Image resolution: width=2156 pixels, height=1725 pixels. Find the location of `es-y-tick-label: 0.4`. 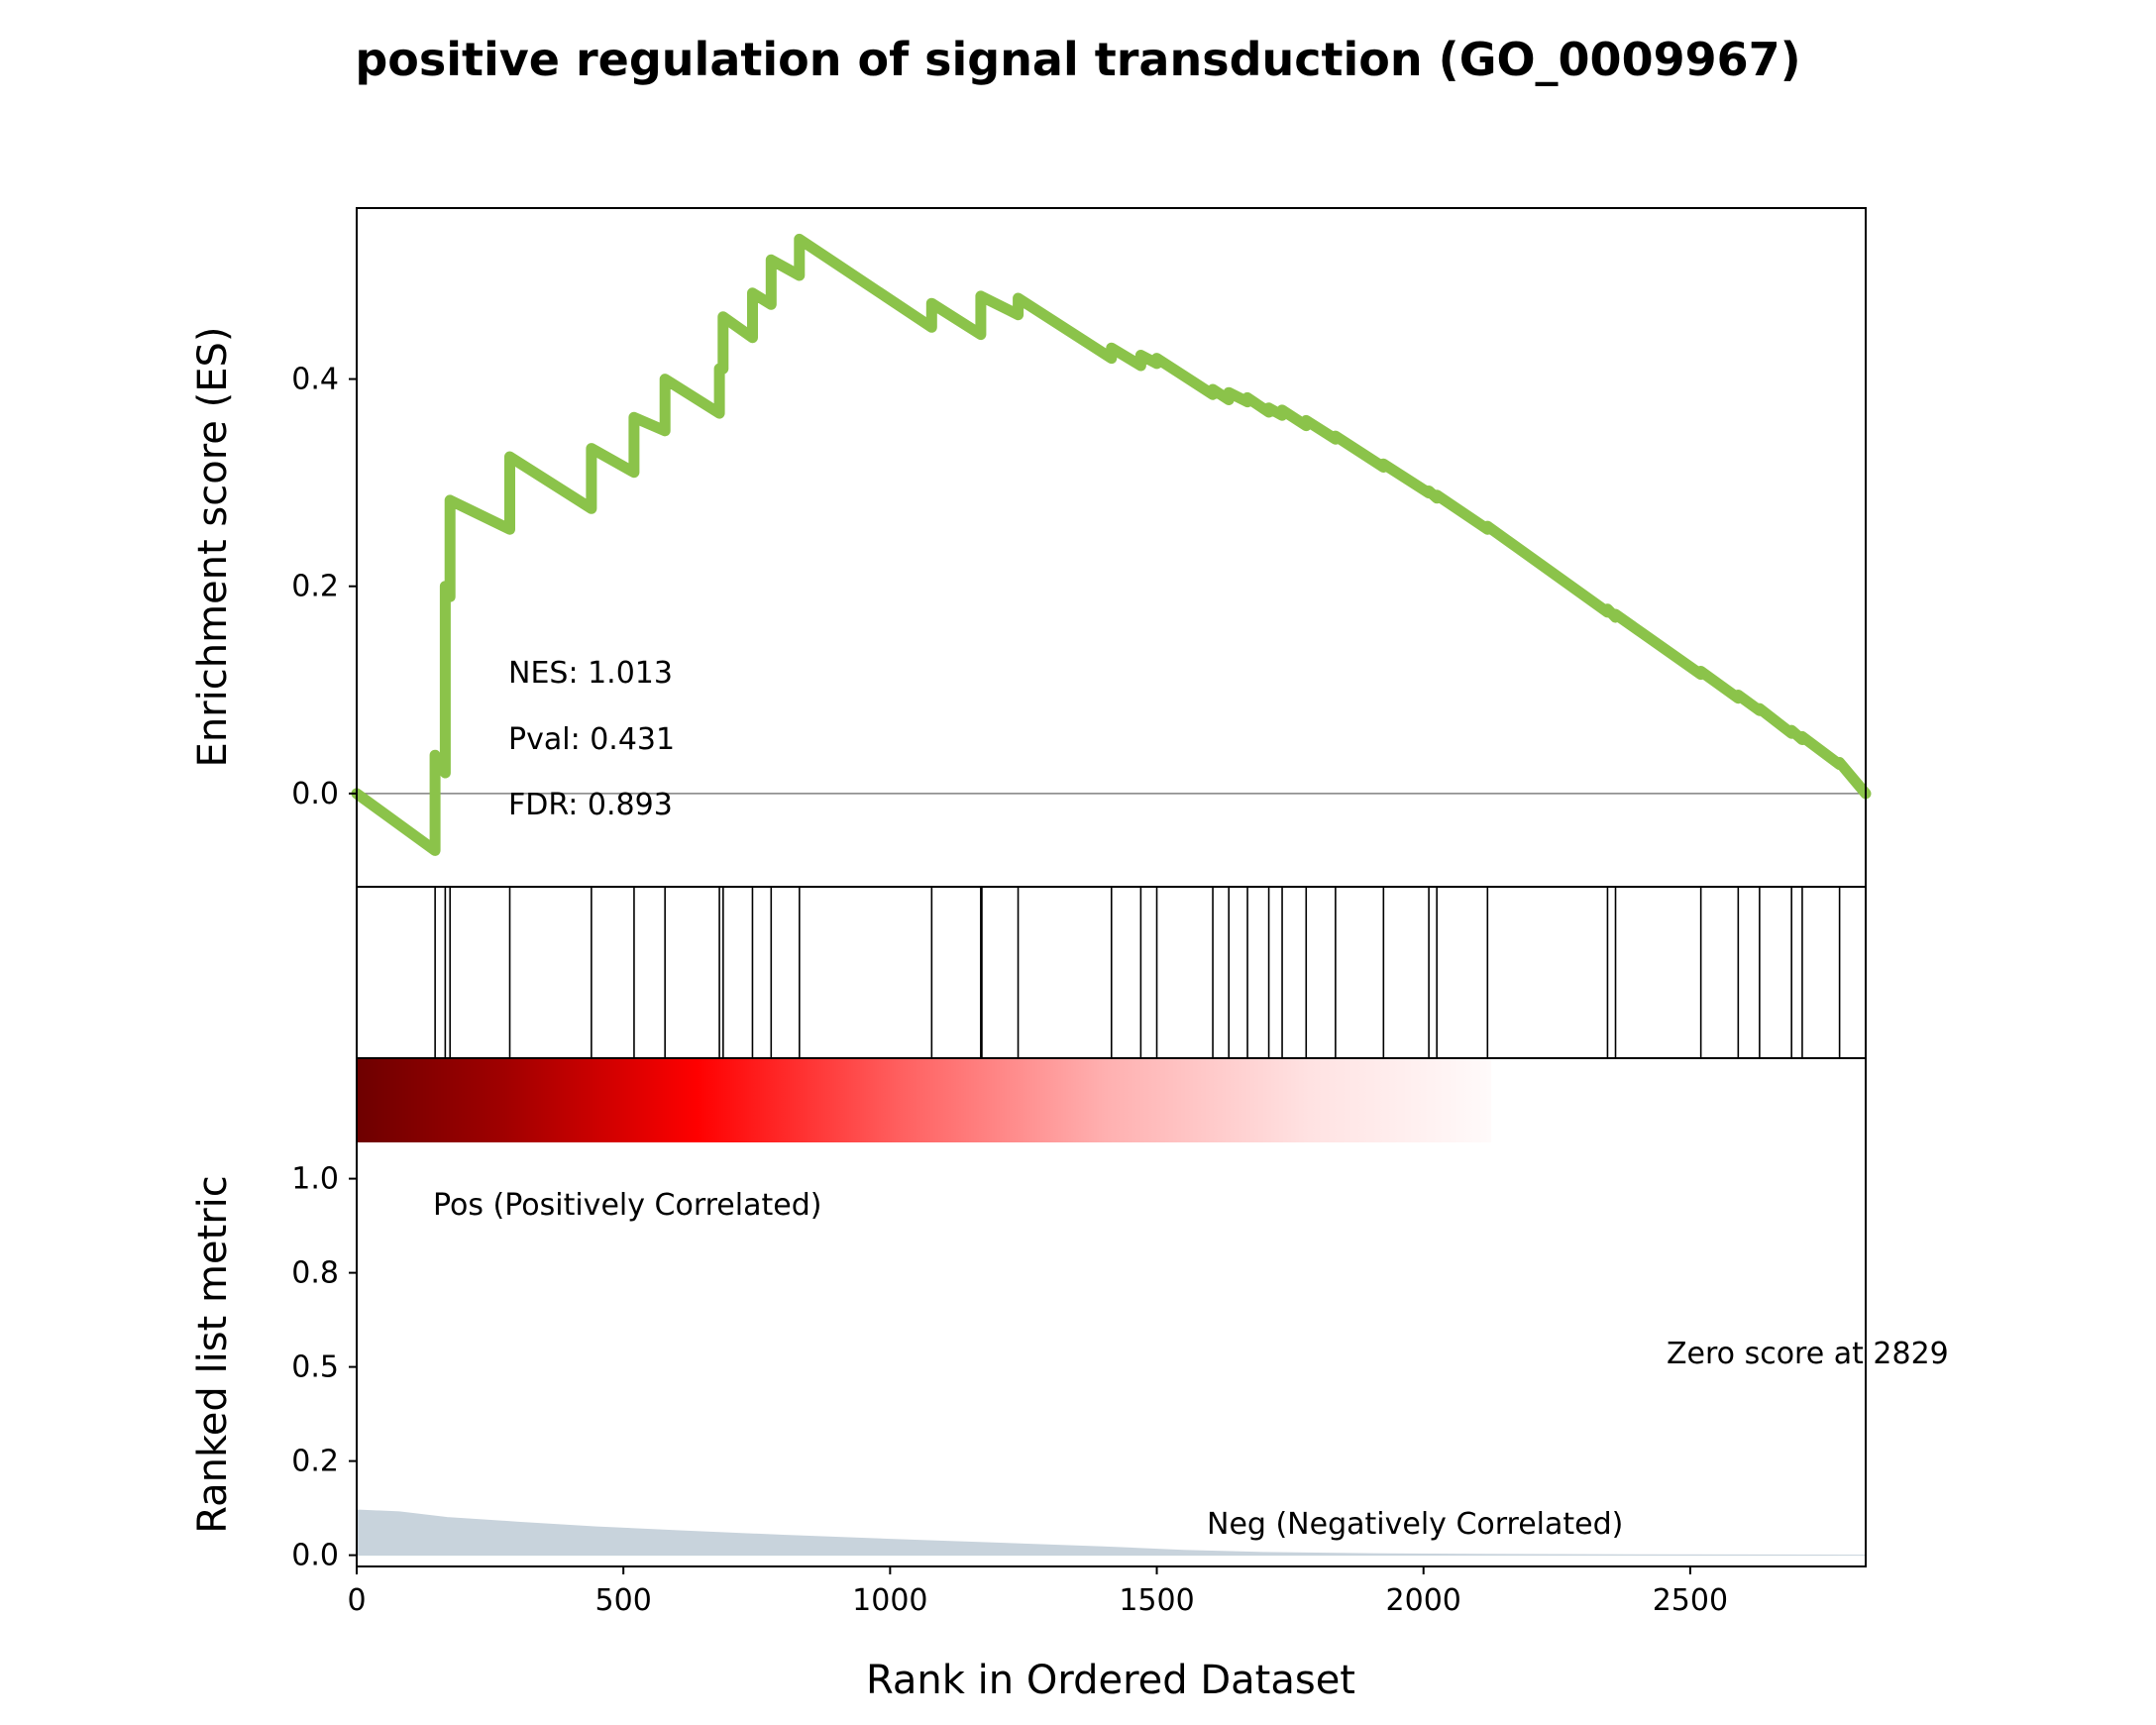

es-y-tick-label: 0.4 is located at coordinates (315, 380).